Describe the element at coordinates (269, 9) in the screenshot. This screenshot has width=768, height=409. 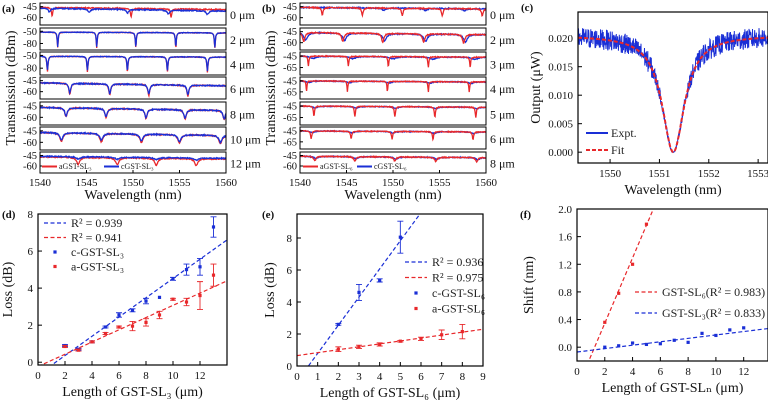
I see `panel-label: (b)` at that location.